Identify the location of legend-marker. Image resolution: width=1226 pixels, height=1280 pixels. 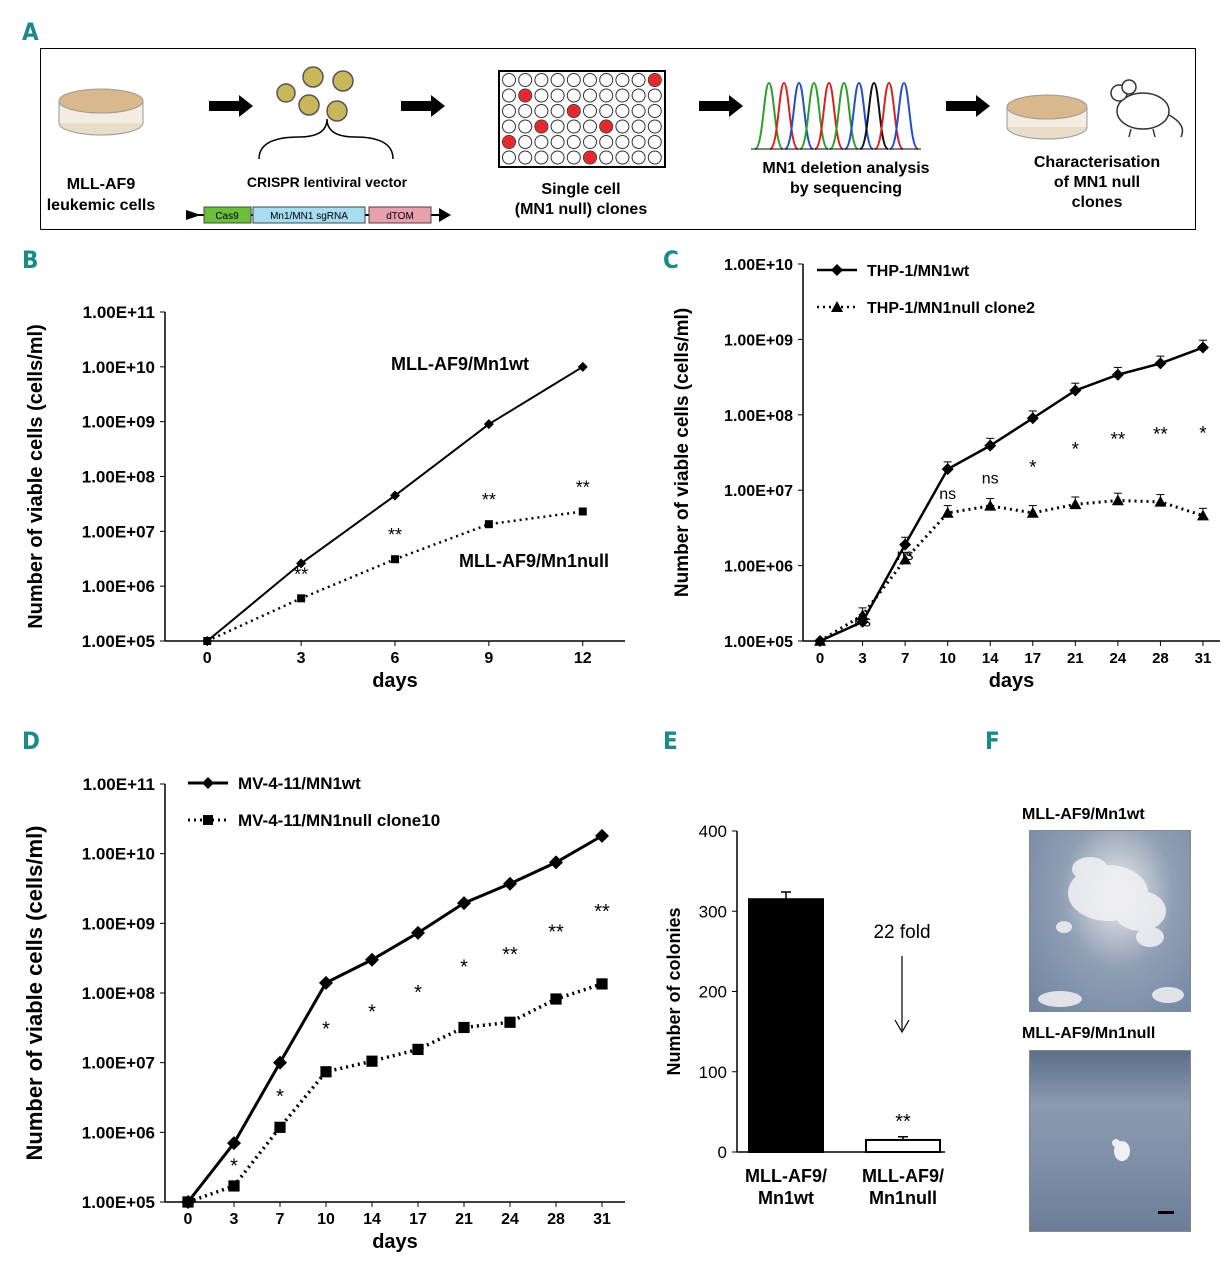
(208, 820).